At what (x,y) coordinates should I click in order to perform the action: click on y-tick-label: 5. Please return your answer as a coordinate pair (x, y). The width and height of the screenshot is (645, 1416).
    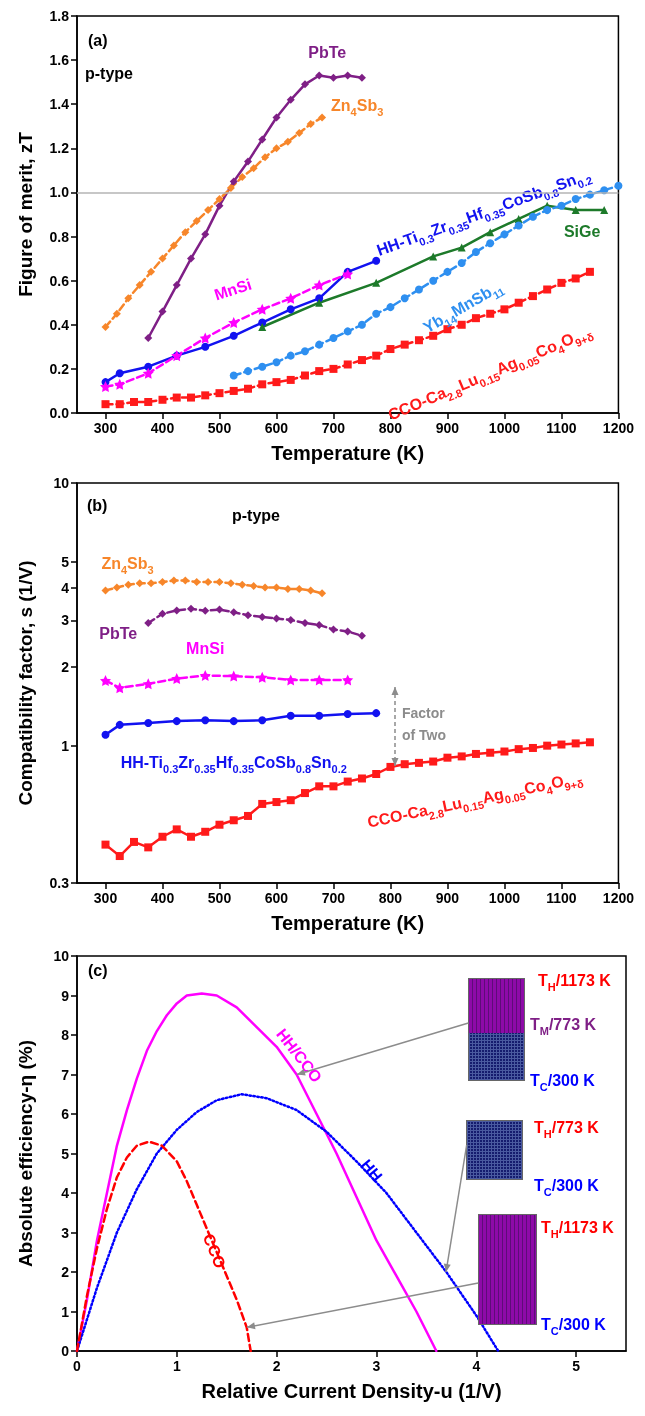
    Looking at the image, I should click on (65, 562).